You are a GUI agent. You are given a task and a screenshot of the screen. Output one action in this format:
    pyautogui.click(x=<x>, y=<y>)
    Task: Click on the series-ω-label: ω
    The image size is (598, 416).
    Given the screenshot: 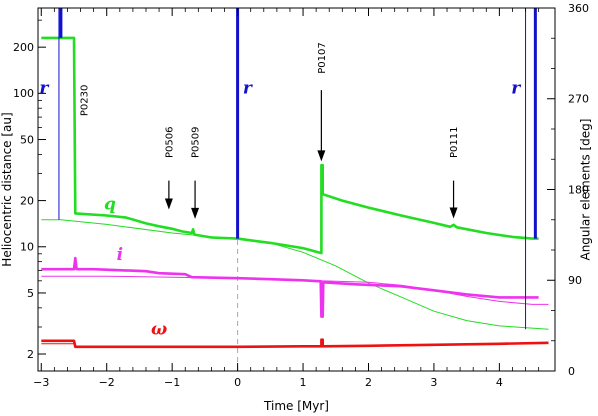 What is the action you would take?
    pyautogui.click(x=159, y=330)
    